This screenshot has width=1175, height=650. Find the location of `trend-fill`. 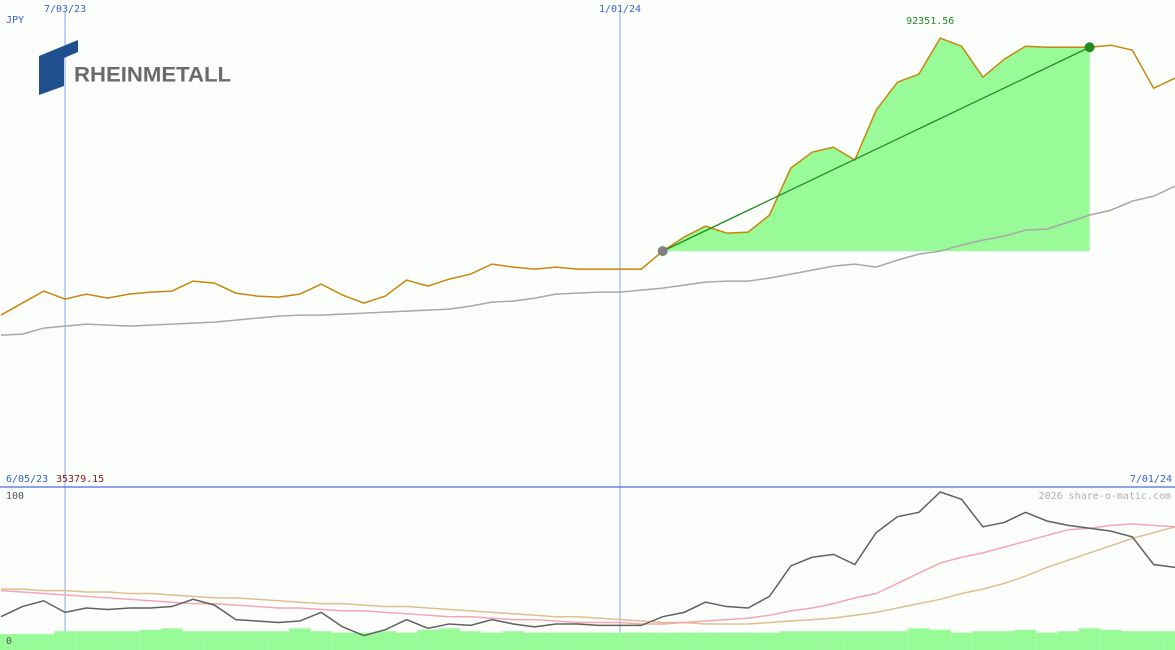

trend-fill is located at coordinates (876, 145).